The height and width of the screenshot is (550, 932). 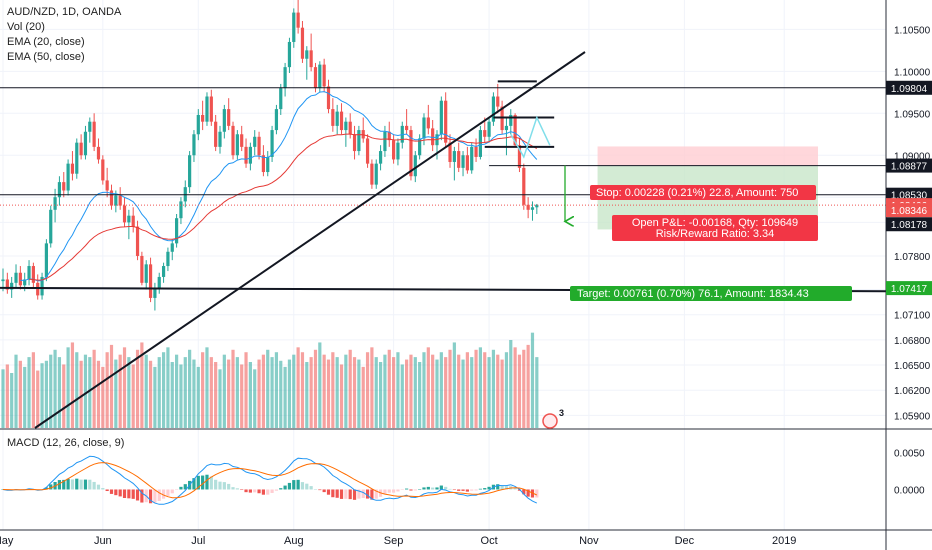 What do you see at coordinates (46, 42) in the screenshot?
I see `ema20-study-label: EMA (20, close)` at bounding box center [46, 42].